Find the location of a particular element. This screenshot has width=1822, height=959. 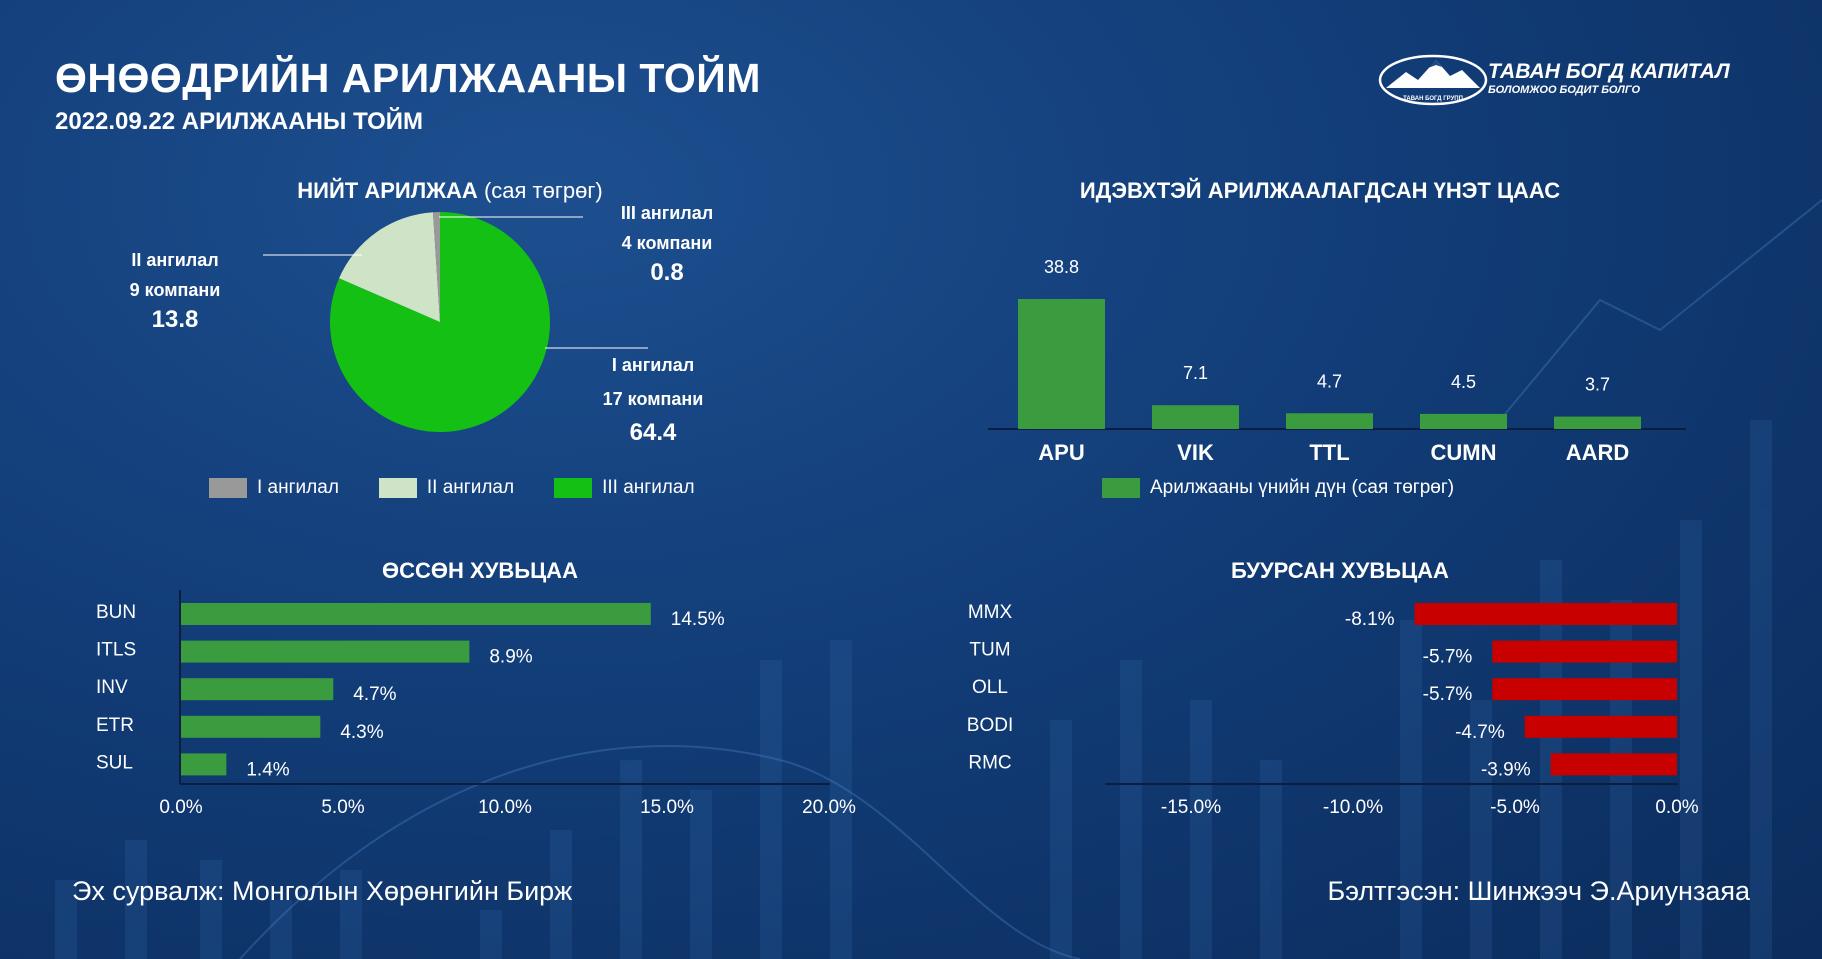

pie-label-class3: III ангилал 4 компани 0.8 is located at coordinates (667, 243).